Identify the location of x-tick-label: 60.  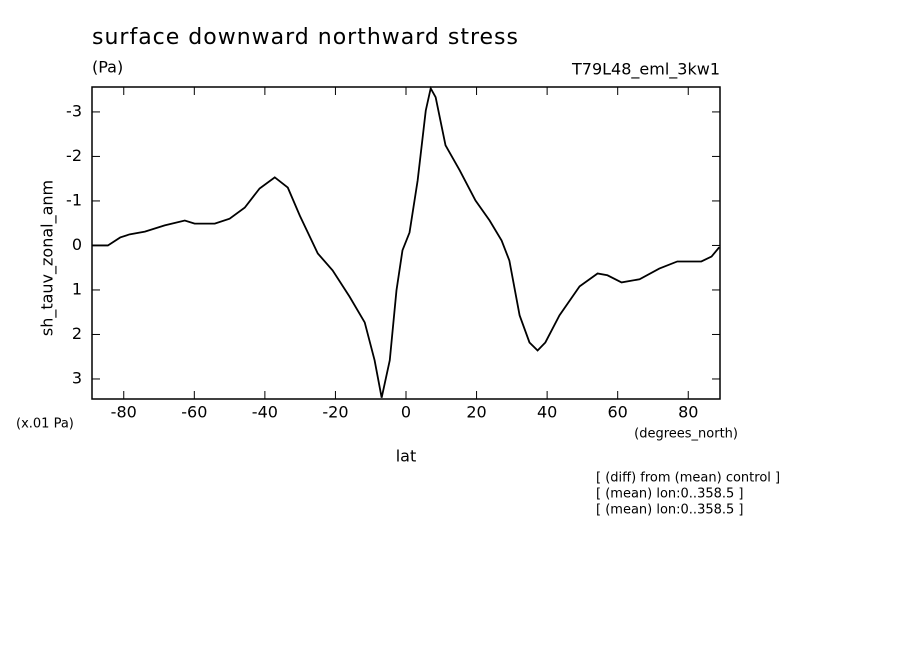
(618, 412).